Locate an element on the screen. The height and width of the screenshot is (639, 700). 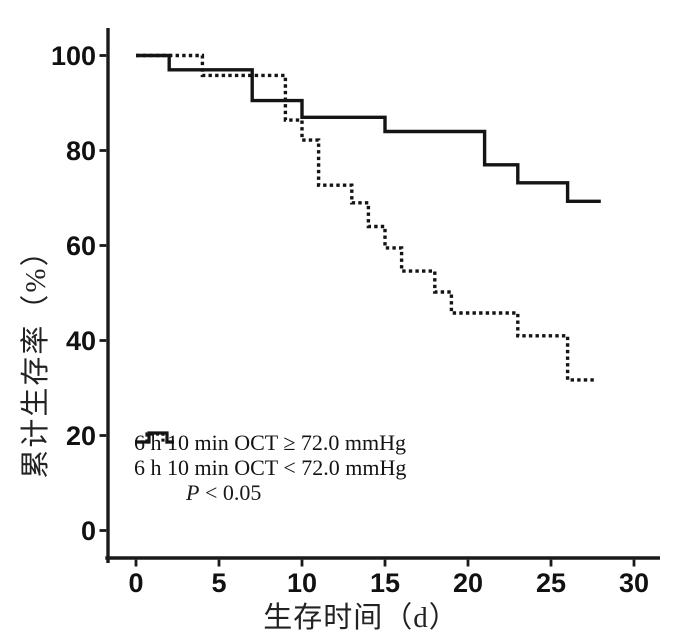
y-tick-label: 100 is located at coordinates (73, 56).